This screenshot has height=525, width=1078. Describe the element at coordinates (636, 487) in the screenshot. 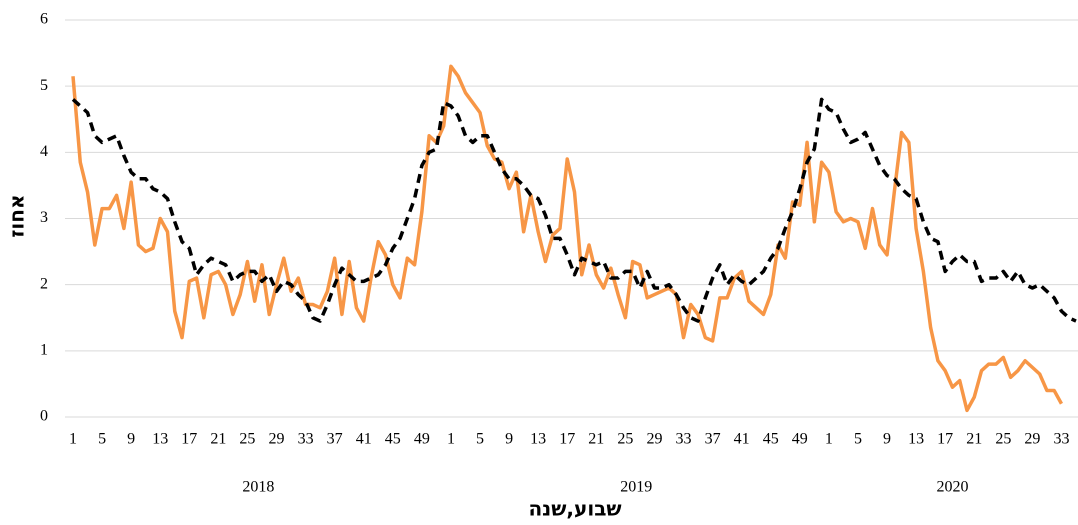

I see `group-label: 2019` at that location.